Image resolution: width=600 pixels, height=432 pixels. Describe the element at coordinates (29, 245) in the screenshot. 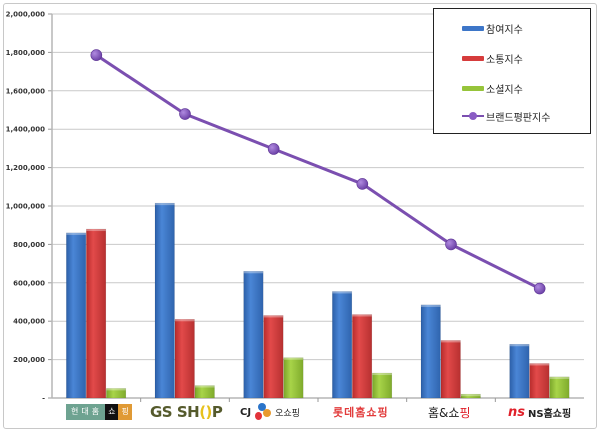

I see `y-tick-label: 800,000` at that location.